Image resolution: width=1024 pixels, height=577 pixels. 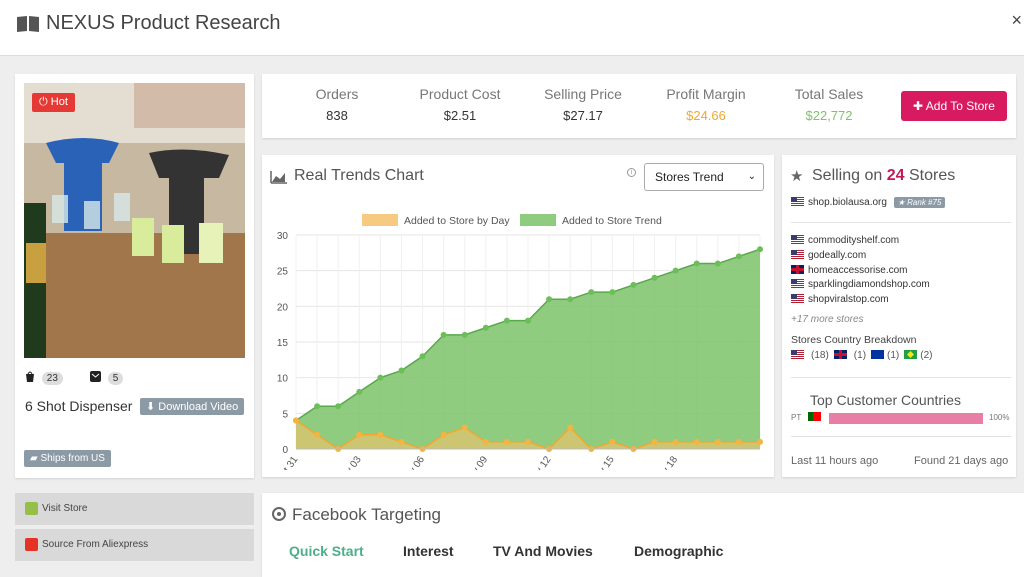 I want to click on metric-product-cost: Product Cost $2.51, so click(x=460, y=104).